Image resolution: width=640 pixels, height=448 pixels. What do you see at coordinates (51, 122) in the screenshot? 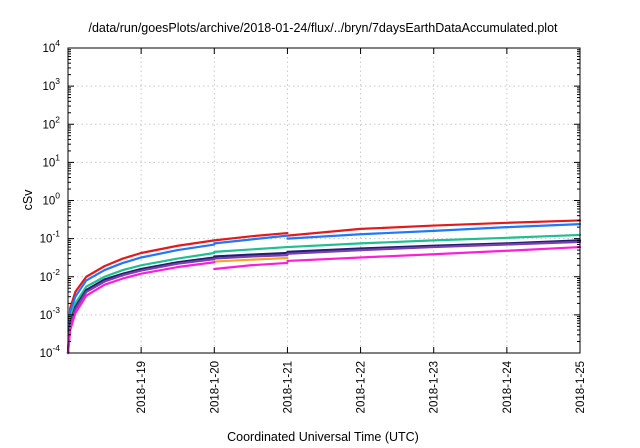
I see `y-tick-label: 10²` at bounding box center [51, 122].